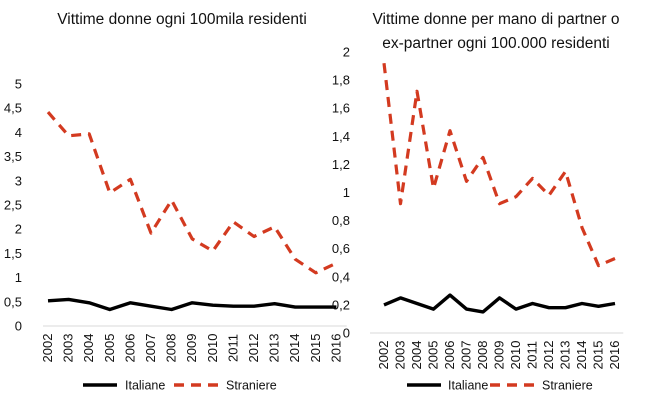  I want to click on chart1-title-line-1: Vittime donne ogni 100mila residenti, so click(182, 19).